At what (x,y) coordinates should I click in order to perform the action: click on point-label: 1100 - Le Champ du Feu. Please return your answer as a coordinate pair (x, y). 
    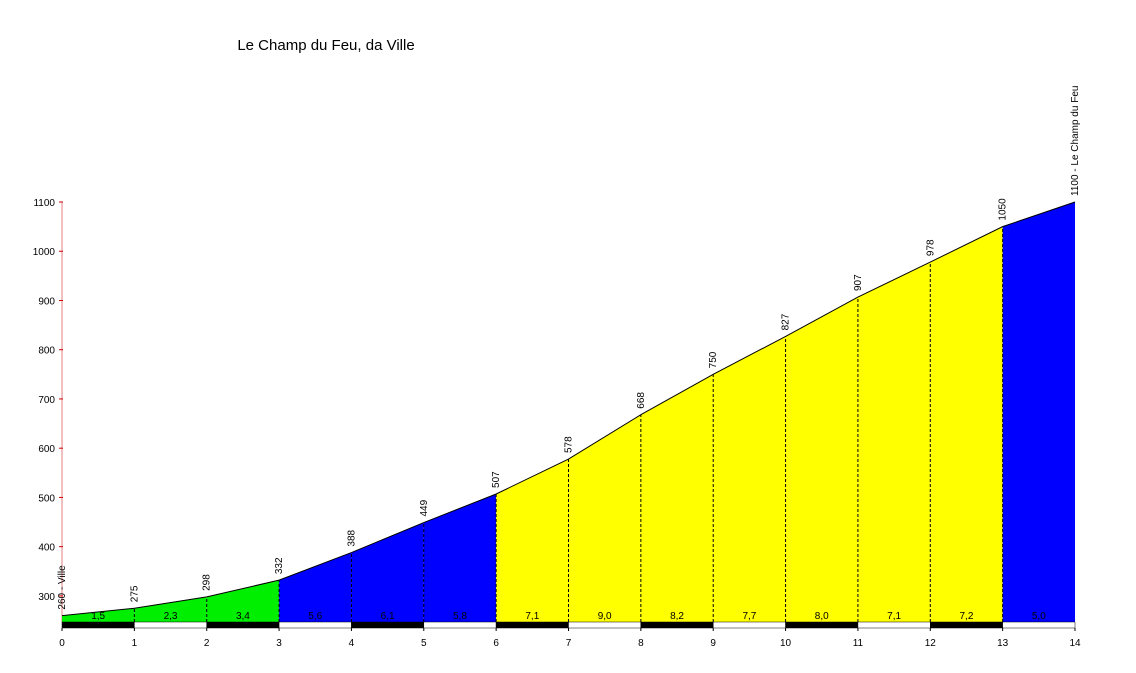
    Looking at the image, I should click on (1075, 141).